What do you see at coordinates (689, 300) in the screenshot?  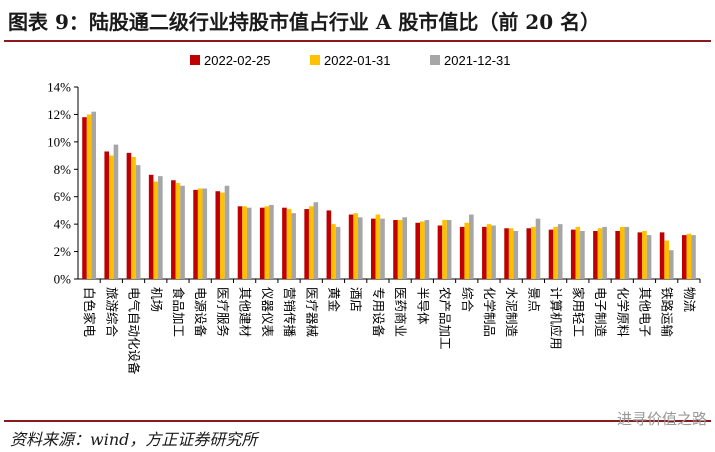 I see `x-tick-label: 物流` at bounding box center [689, 300].